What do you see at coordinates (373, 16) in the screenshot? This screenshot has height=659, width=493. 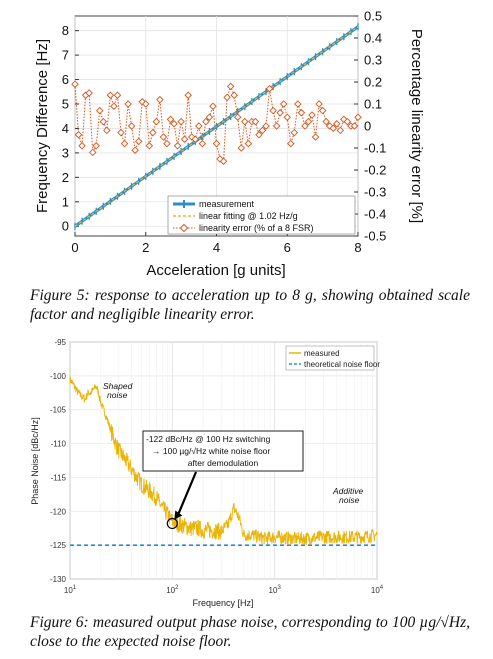 I see `y2-tick-label: 0.5` at bounding box center [373, 16].